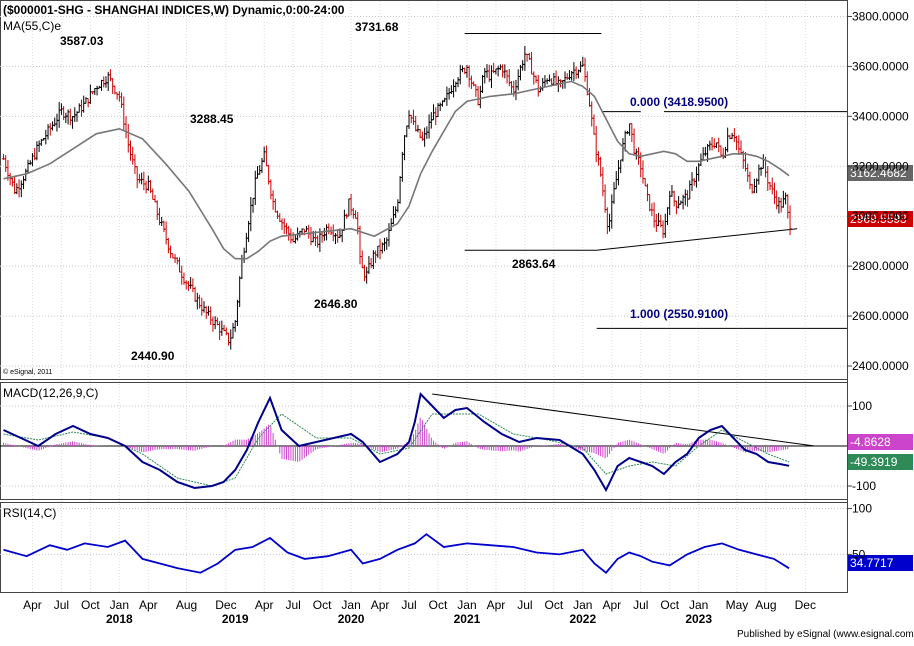  What do you see at coordinates (880, 66) in the screenshot?
I see `price-ytick-label: 3600.0000` at bounding box center [880, 66].